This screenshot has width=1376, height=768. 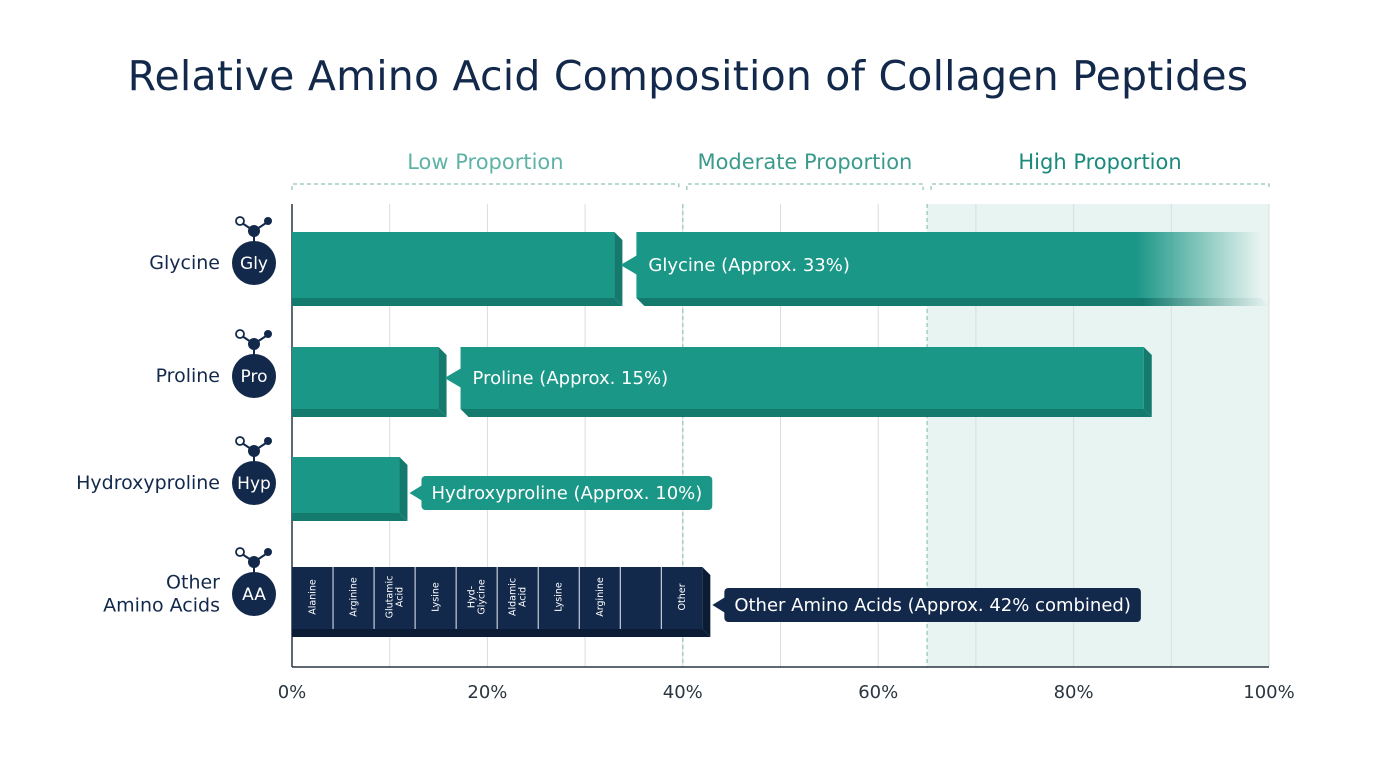 What do you see at coordinates (487, 692) in the screenshot?
I see `x-tick-label: 20%` at bounding box center [487, 692].